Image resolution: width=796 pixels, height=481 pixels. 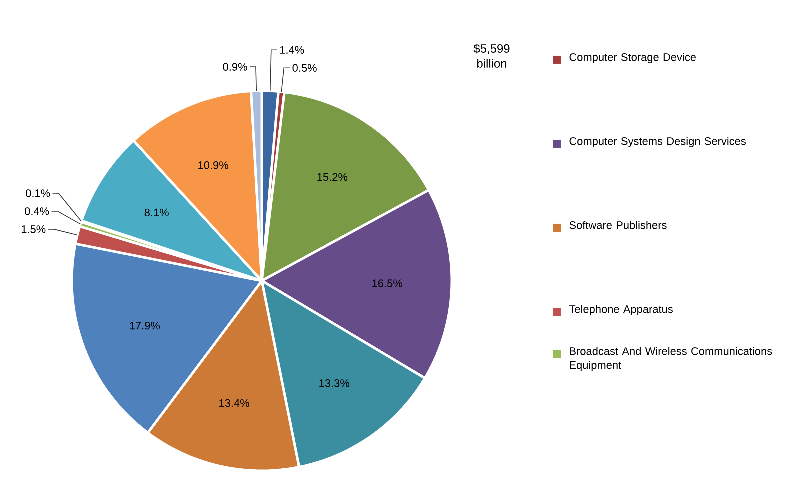 I want to click on legend-label: Software Publishers, so click(x=618, y=225).